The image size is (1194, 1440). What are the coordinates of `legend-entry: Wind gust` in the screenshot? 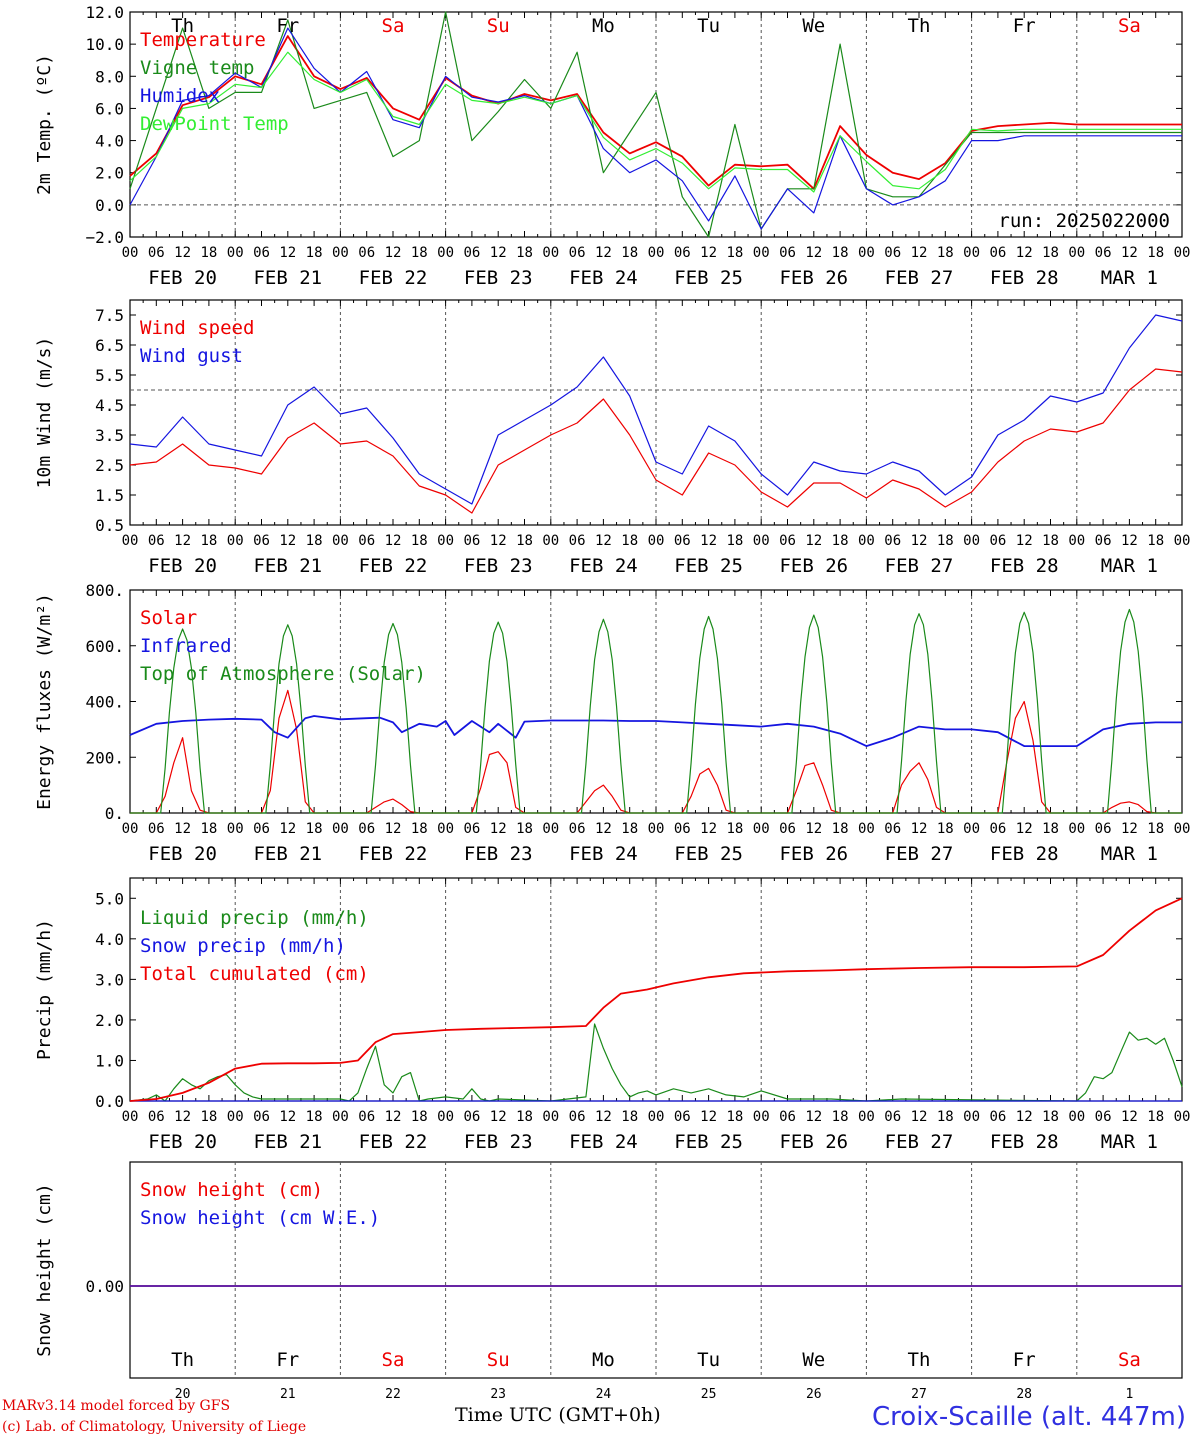 It's located at (191, 356).